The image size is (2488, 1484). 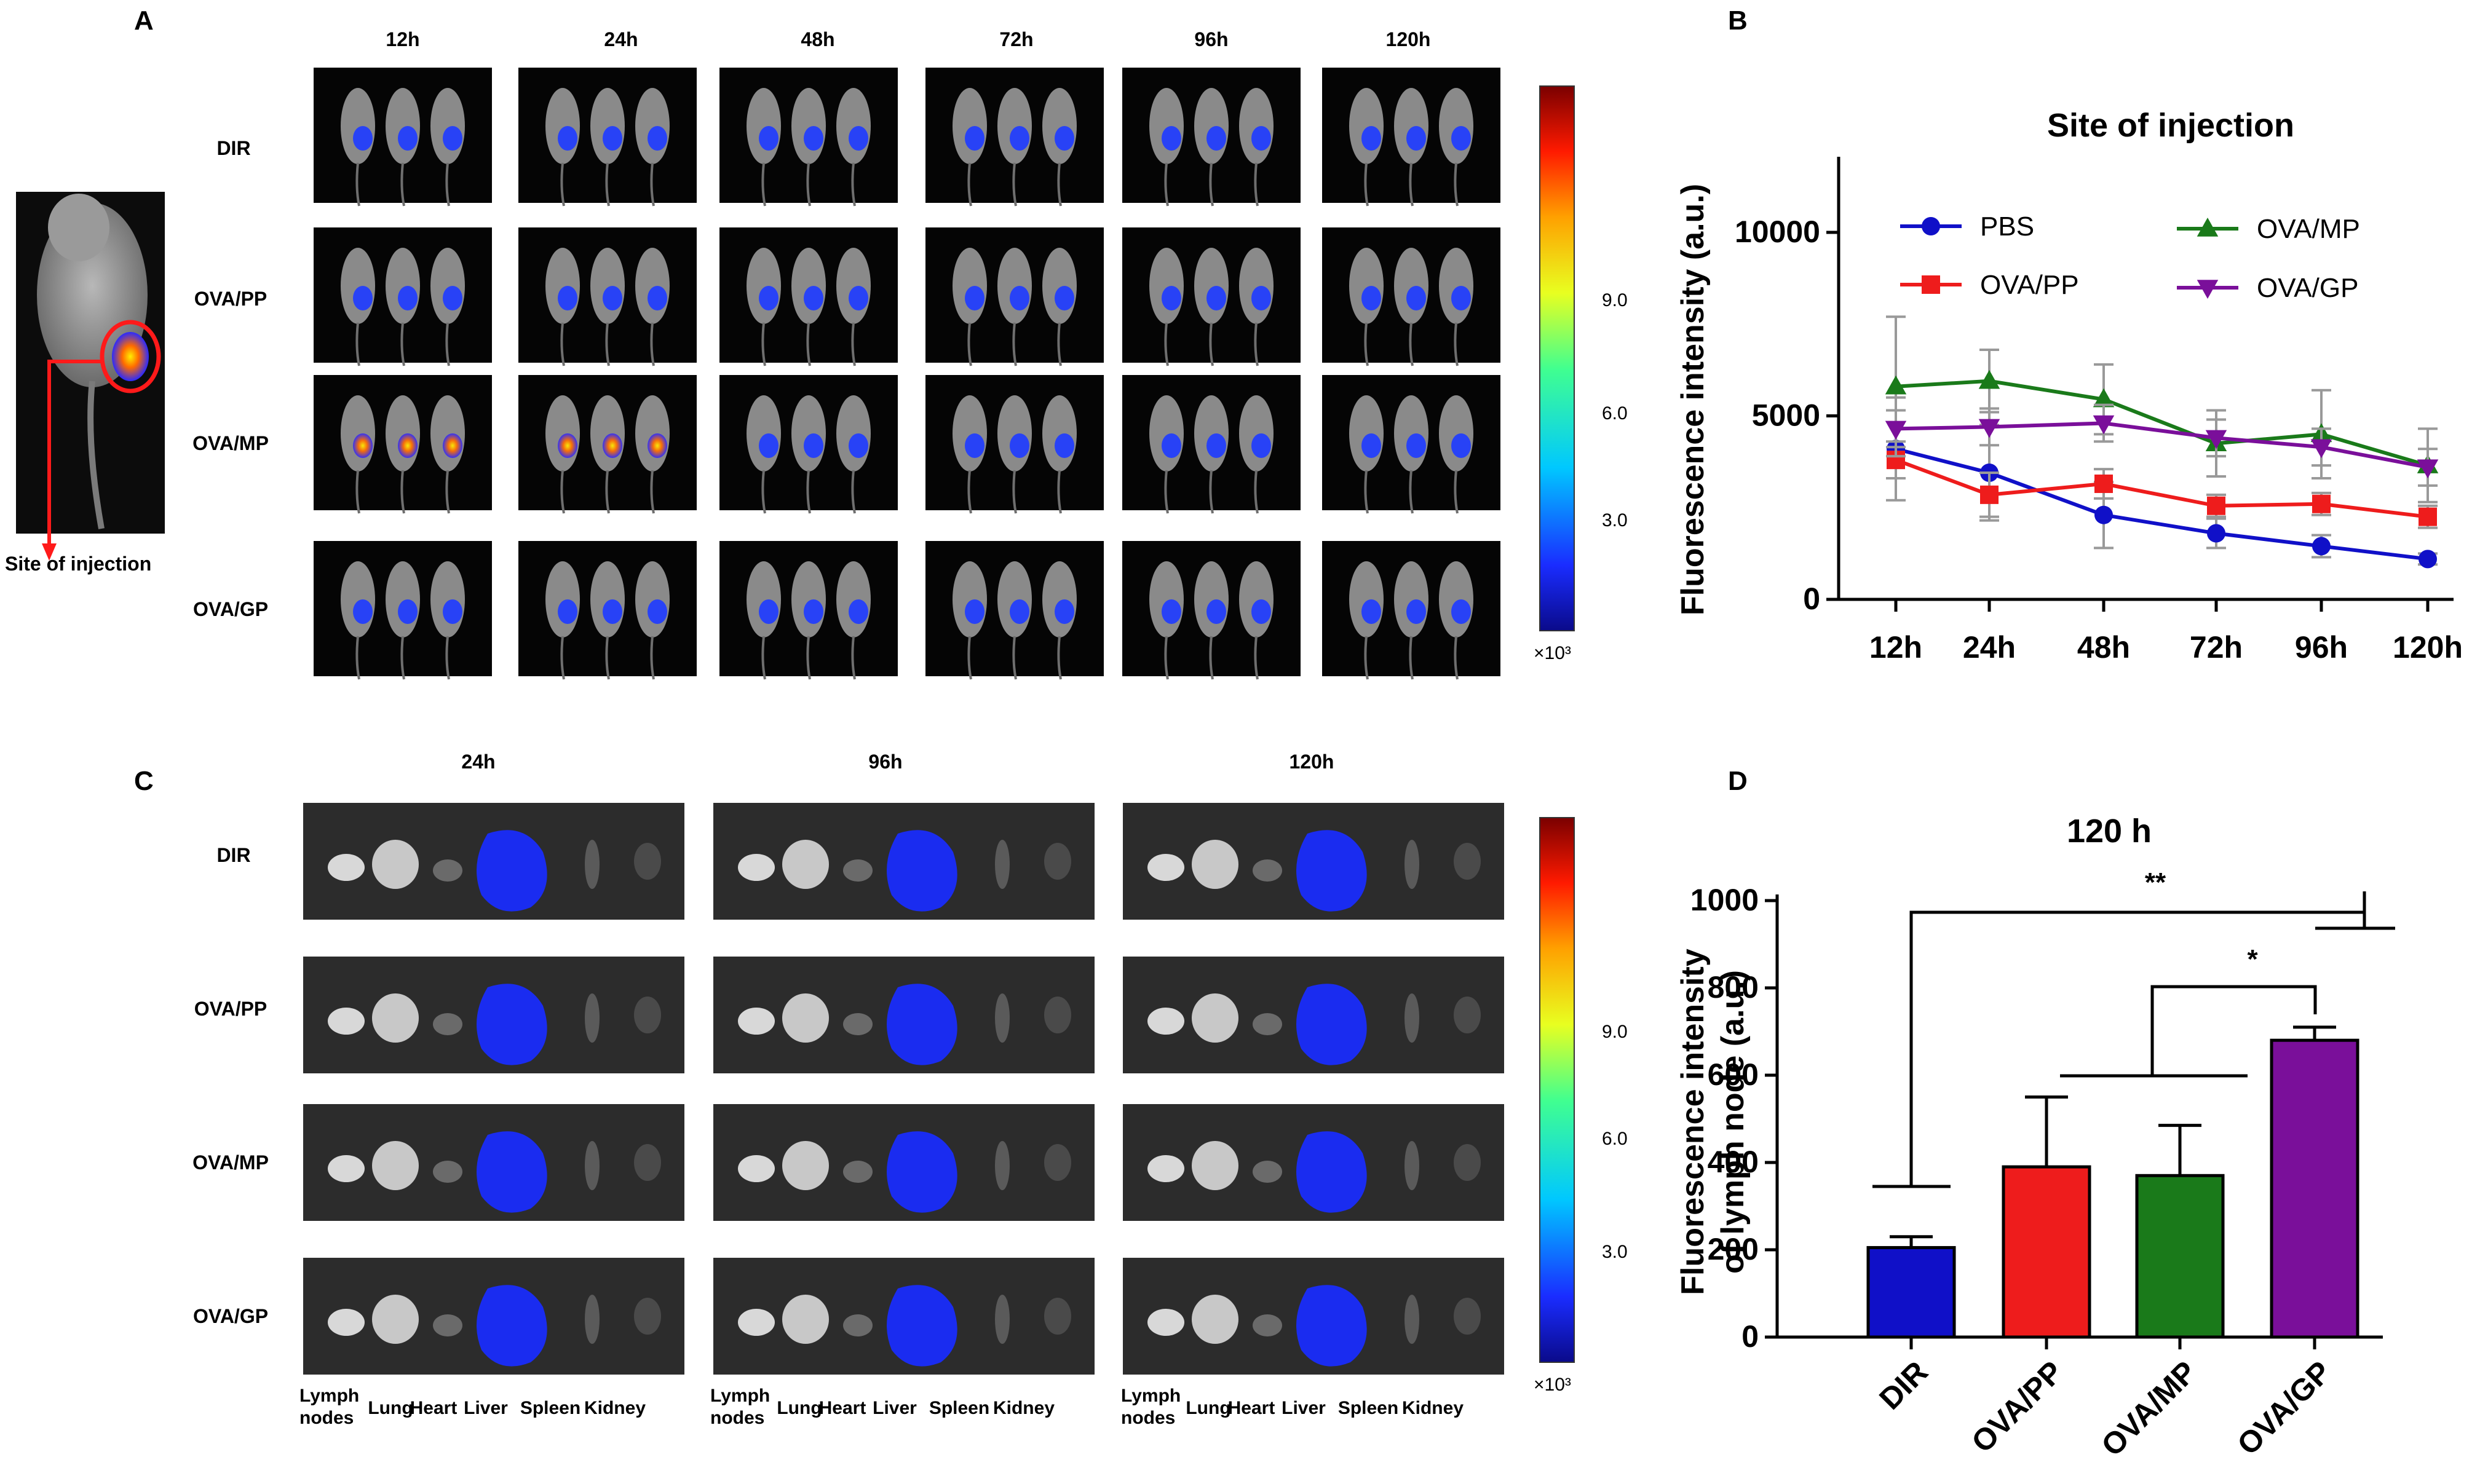 I want to click on chart-b-x-tick-label: 96h, so click(x=2321, y=647).